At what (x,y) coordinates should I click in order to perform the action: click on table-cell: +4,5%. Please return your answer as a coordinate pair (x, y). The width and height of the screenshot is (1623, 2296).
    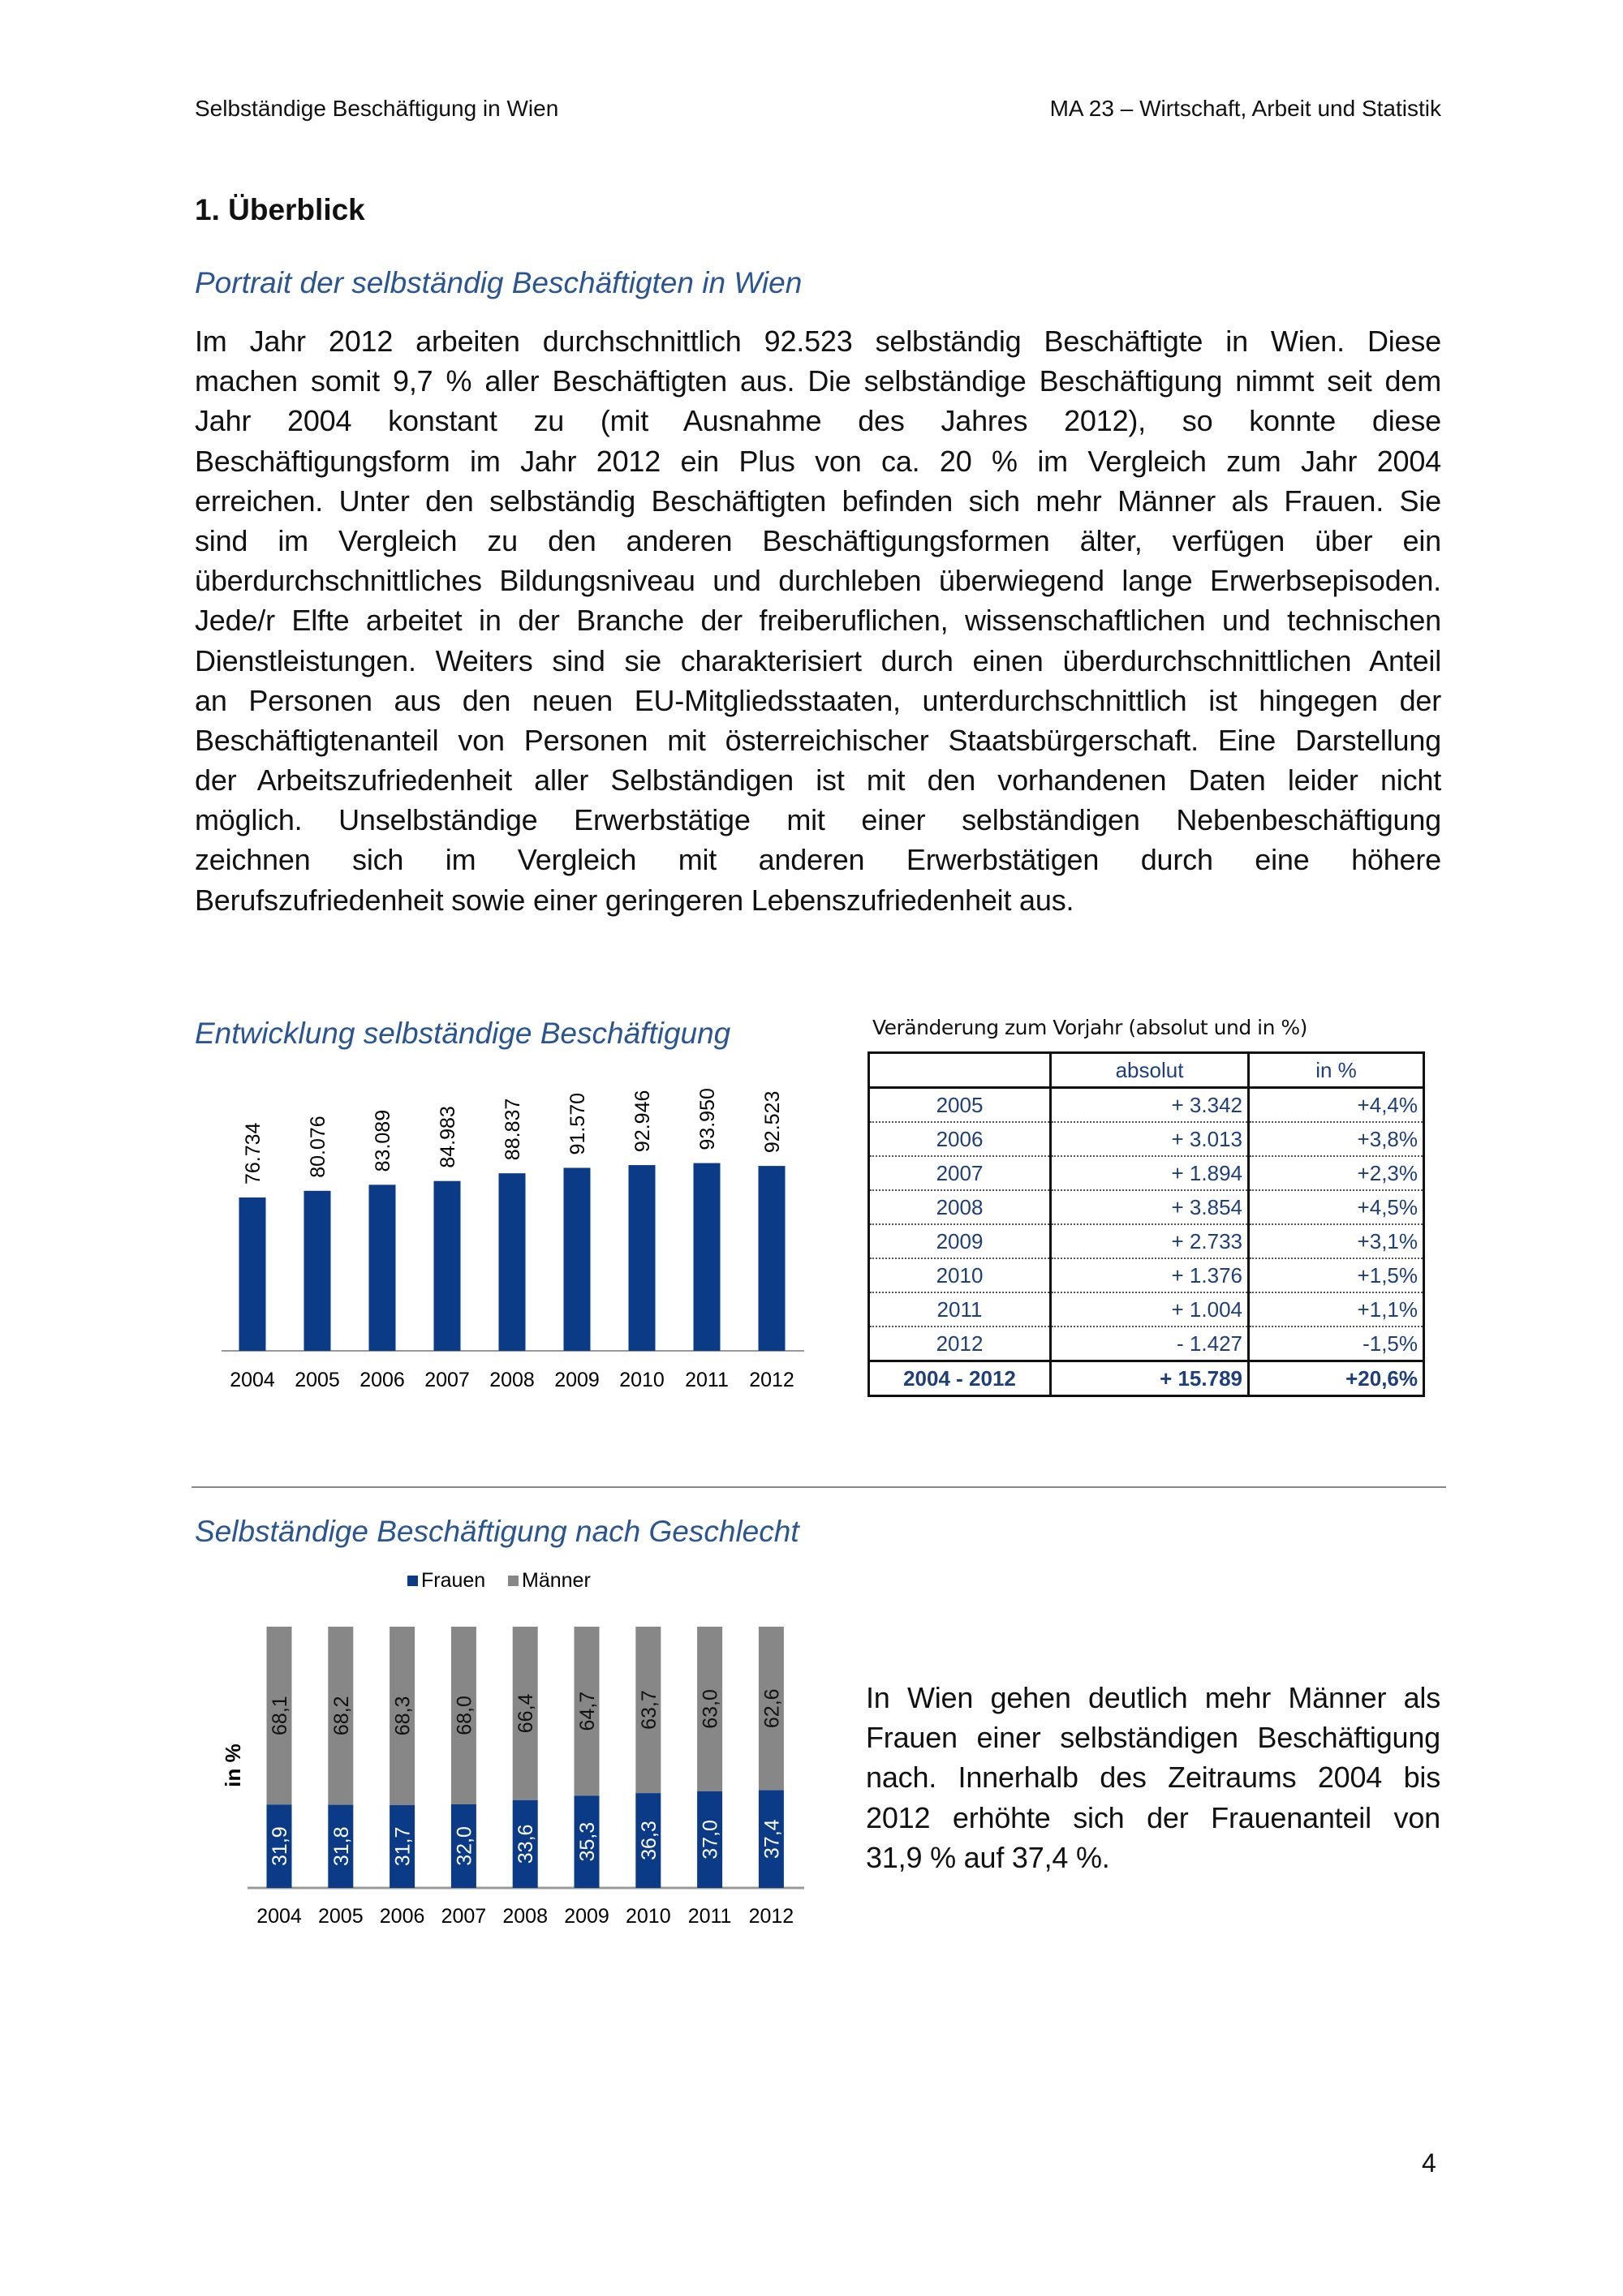
    Looking at the image, I should click on (1336, 1207).